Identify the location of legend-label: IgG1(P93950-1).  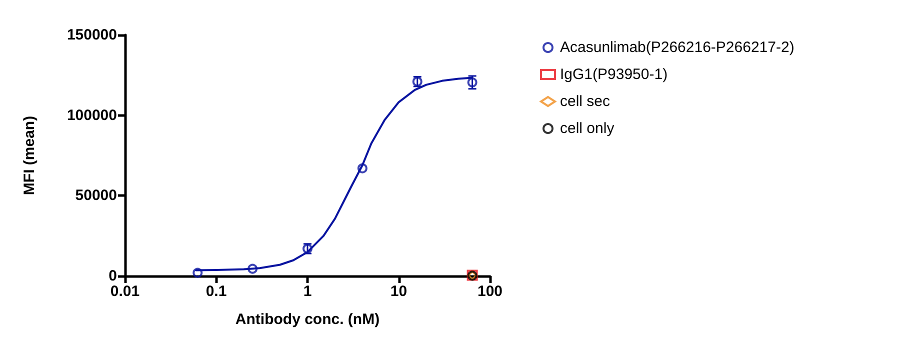
(614, 74).